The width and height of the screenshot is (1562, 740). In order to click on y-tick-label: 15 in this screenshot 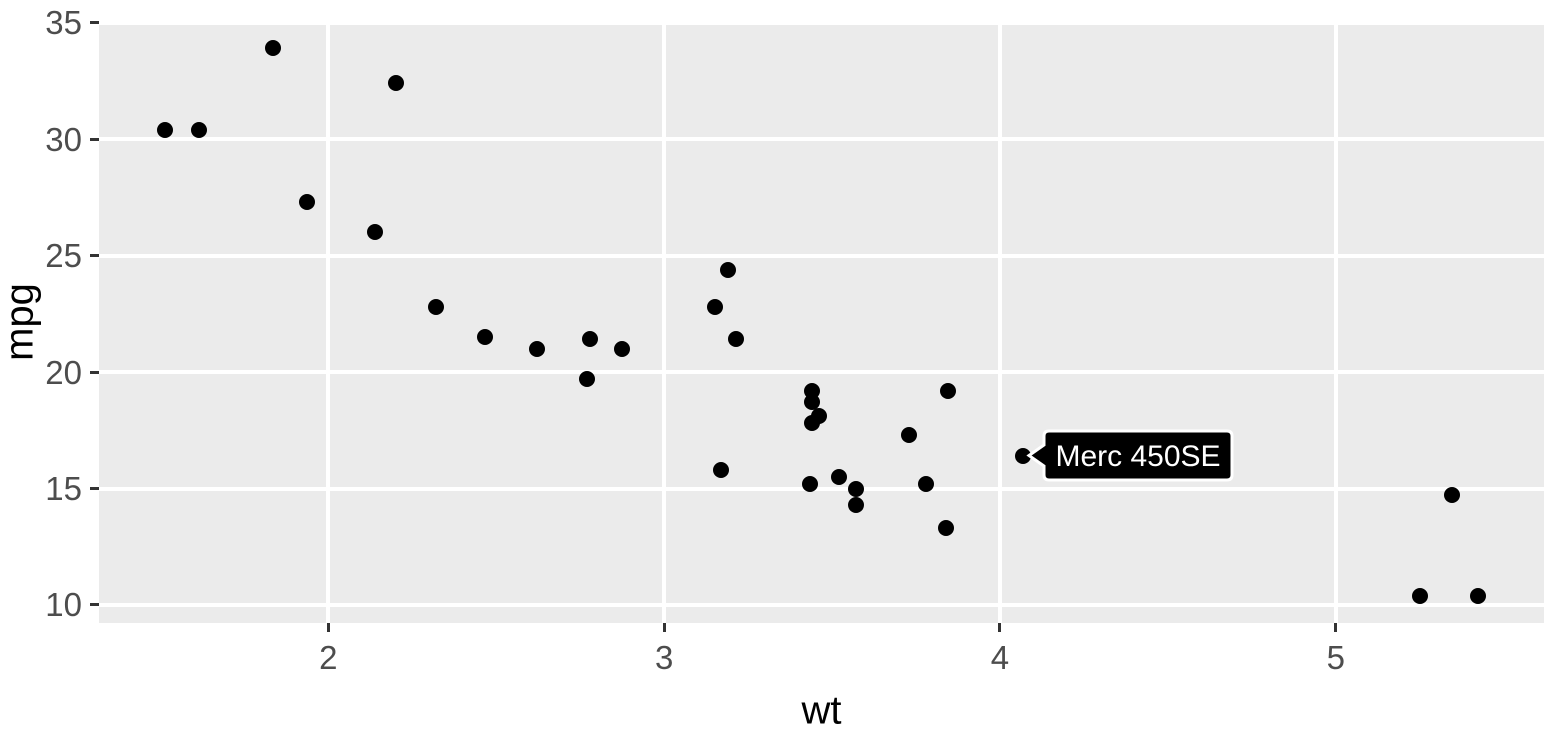, I will do `click(63, 488)`.